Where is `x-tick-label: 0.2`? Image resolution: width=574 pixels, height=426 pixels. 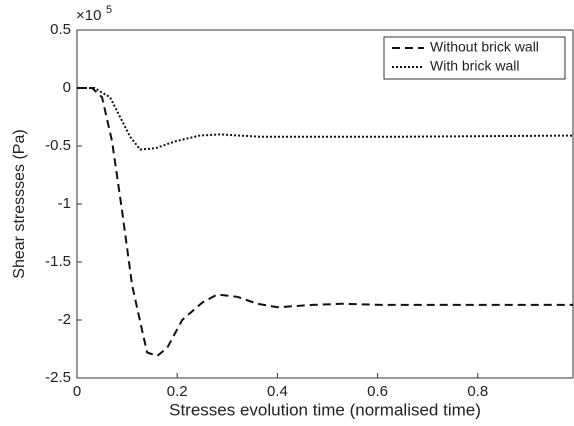 x-tick-label: 0.2 is located at coordinates (177, 391).